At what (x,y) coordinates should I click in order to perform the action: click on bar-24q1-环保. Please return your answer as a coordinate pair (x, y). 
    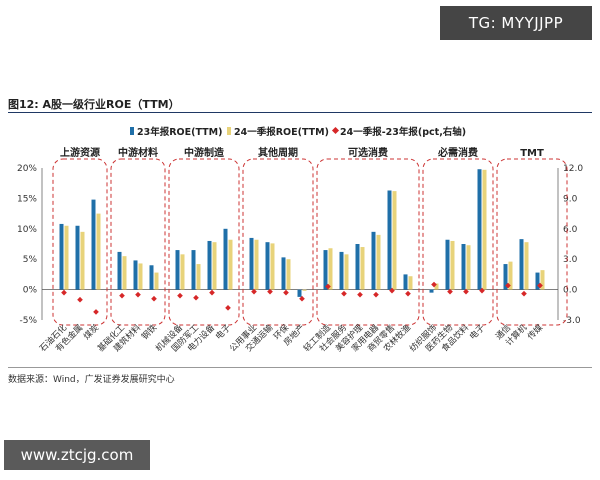
    Looking at the image, I should click on (288, 274).